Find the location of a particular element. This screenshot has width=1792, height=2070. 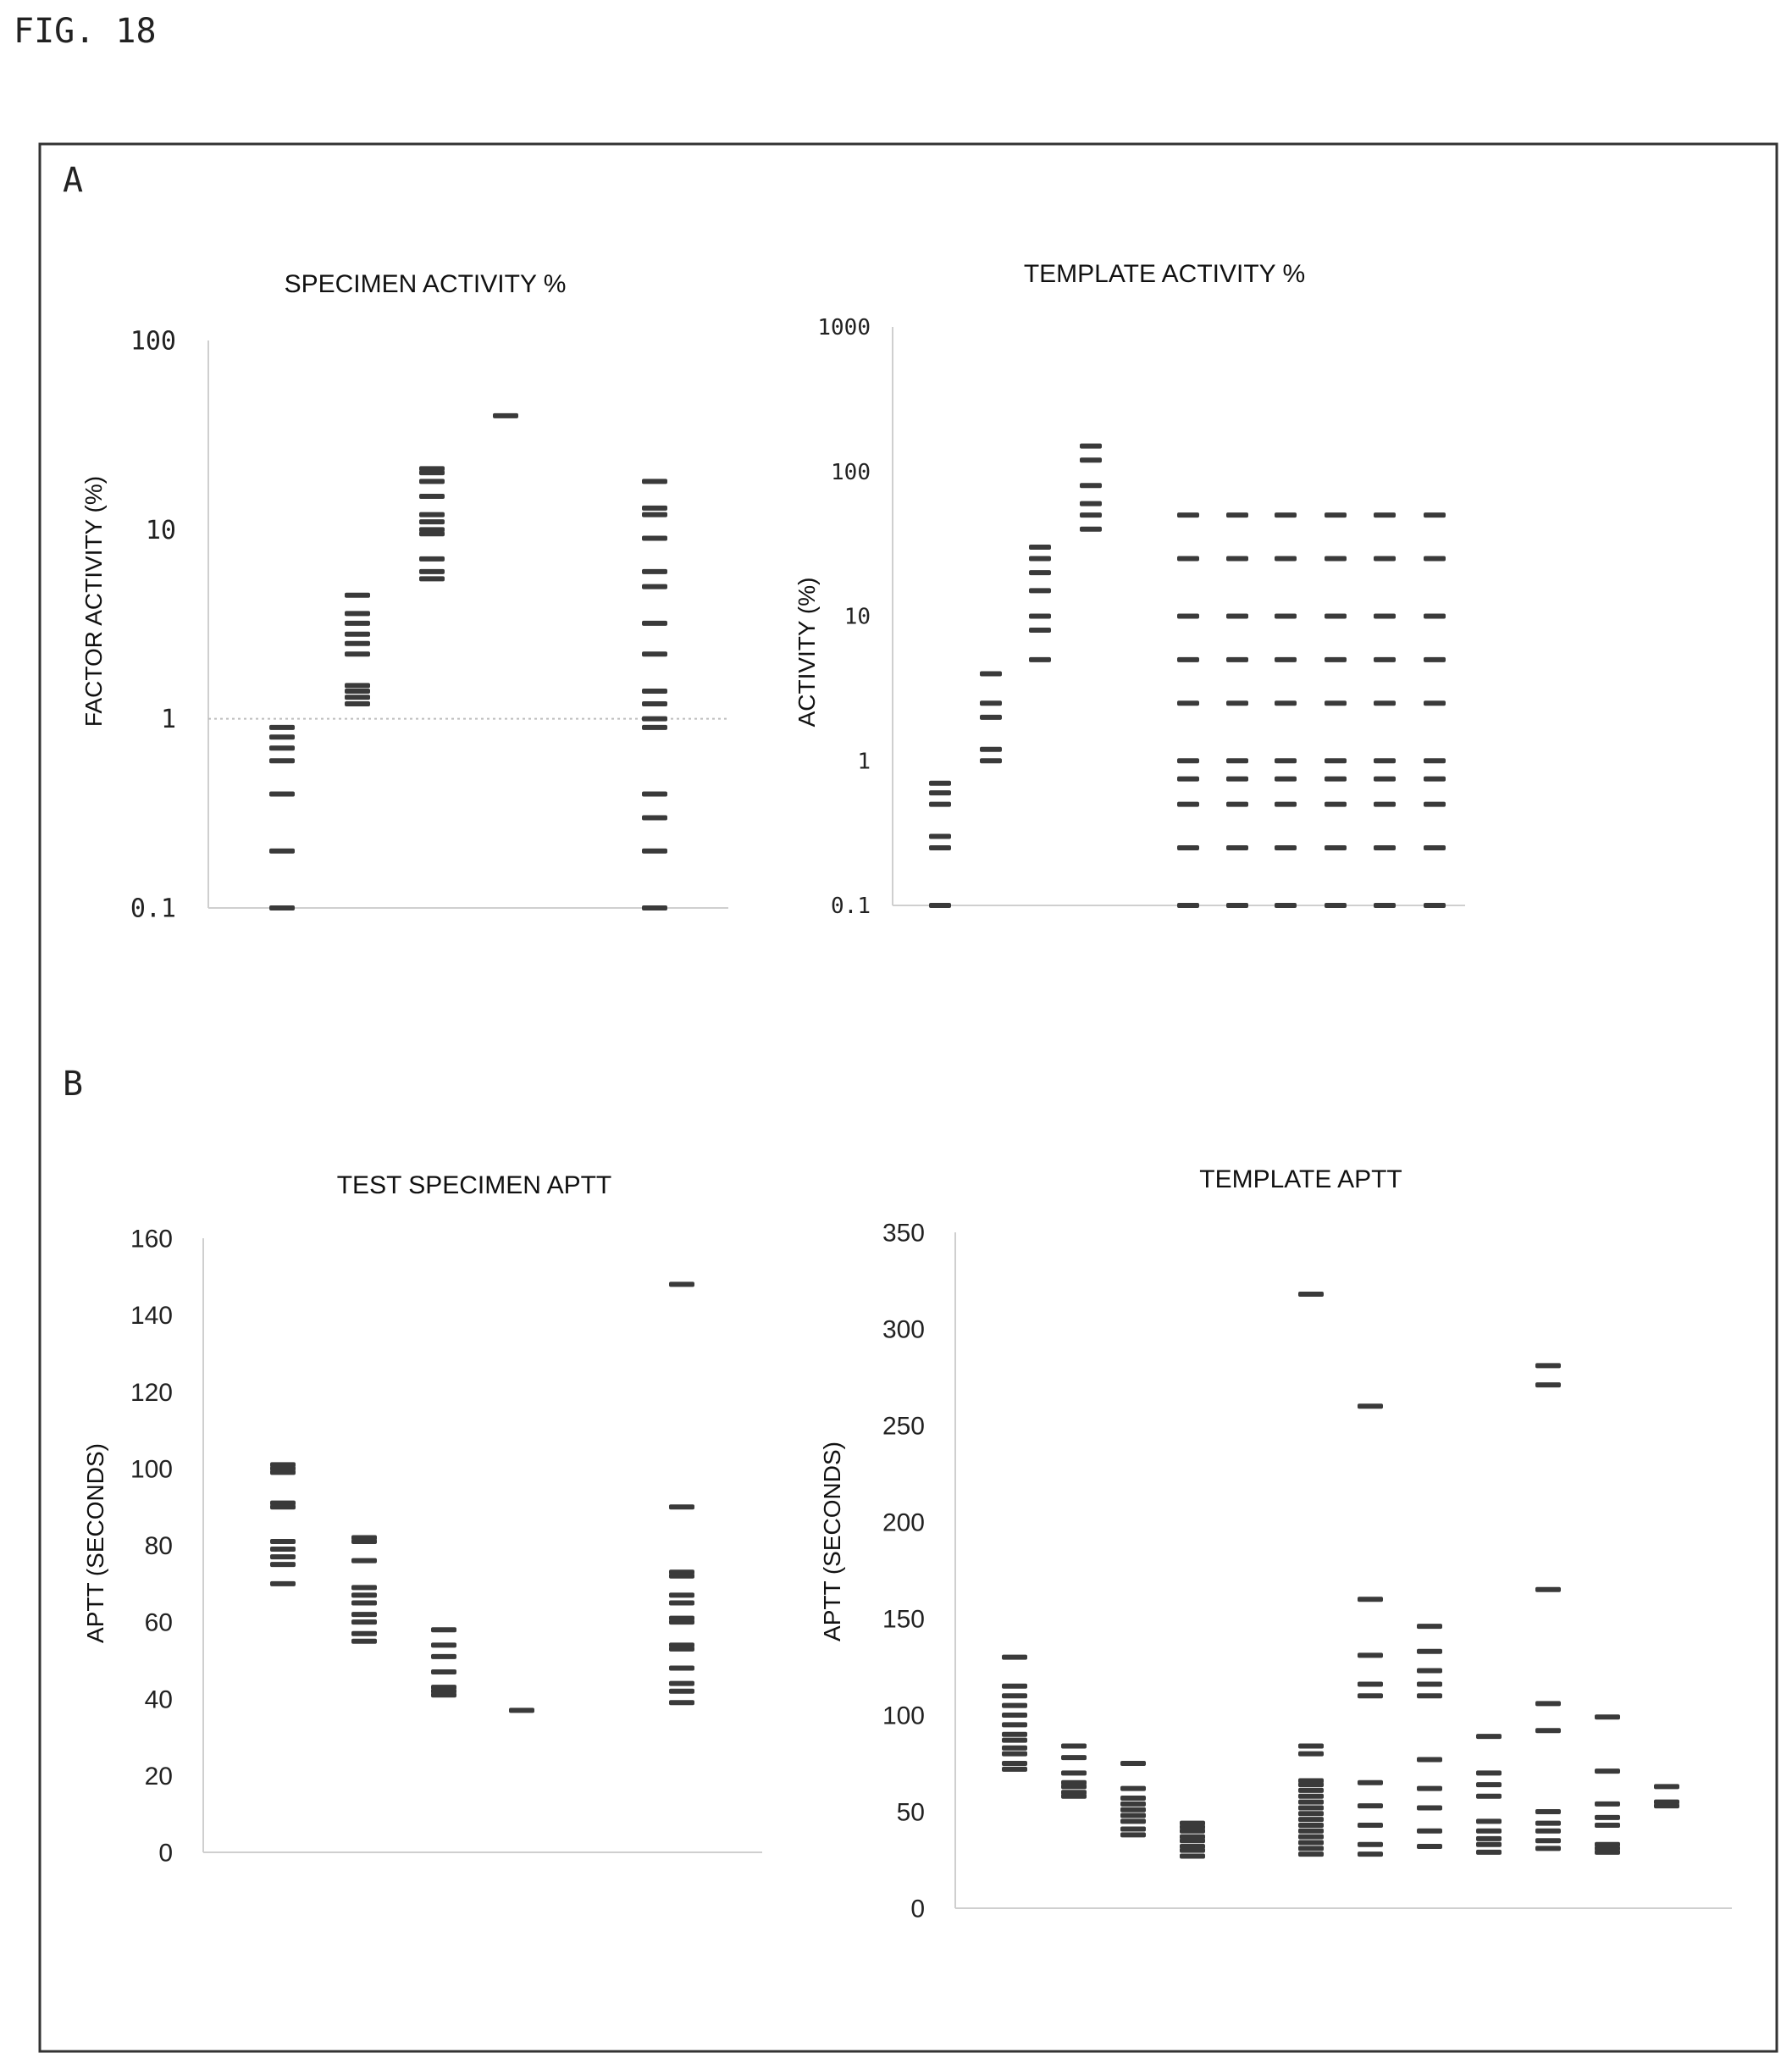

y-tick-label: 80 is located at coordinates (159, 1546).